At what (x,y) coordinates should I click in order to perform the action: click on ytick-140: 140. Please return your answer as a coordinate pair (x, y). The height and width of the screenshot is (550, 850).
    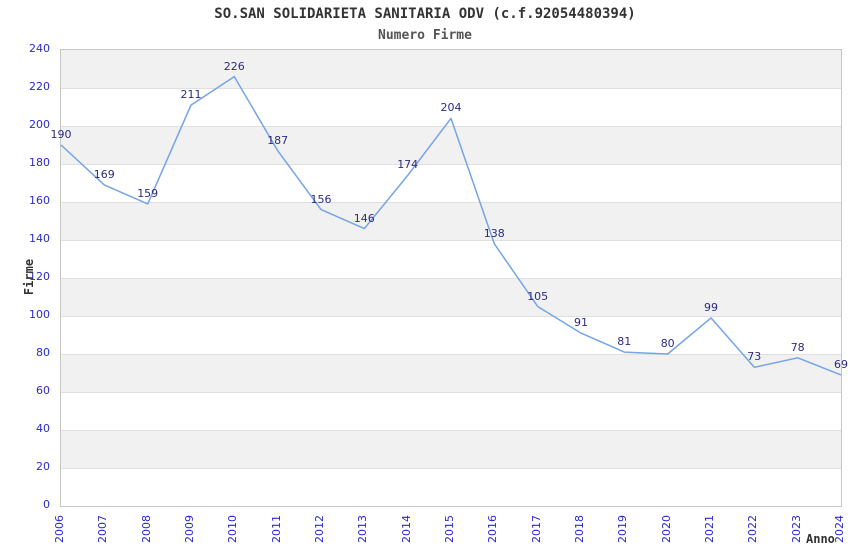
    Looking at the image, I should click on (39, 238).